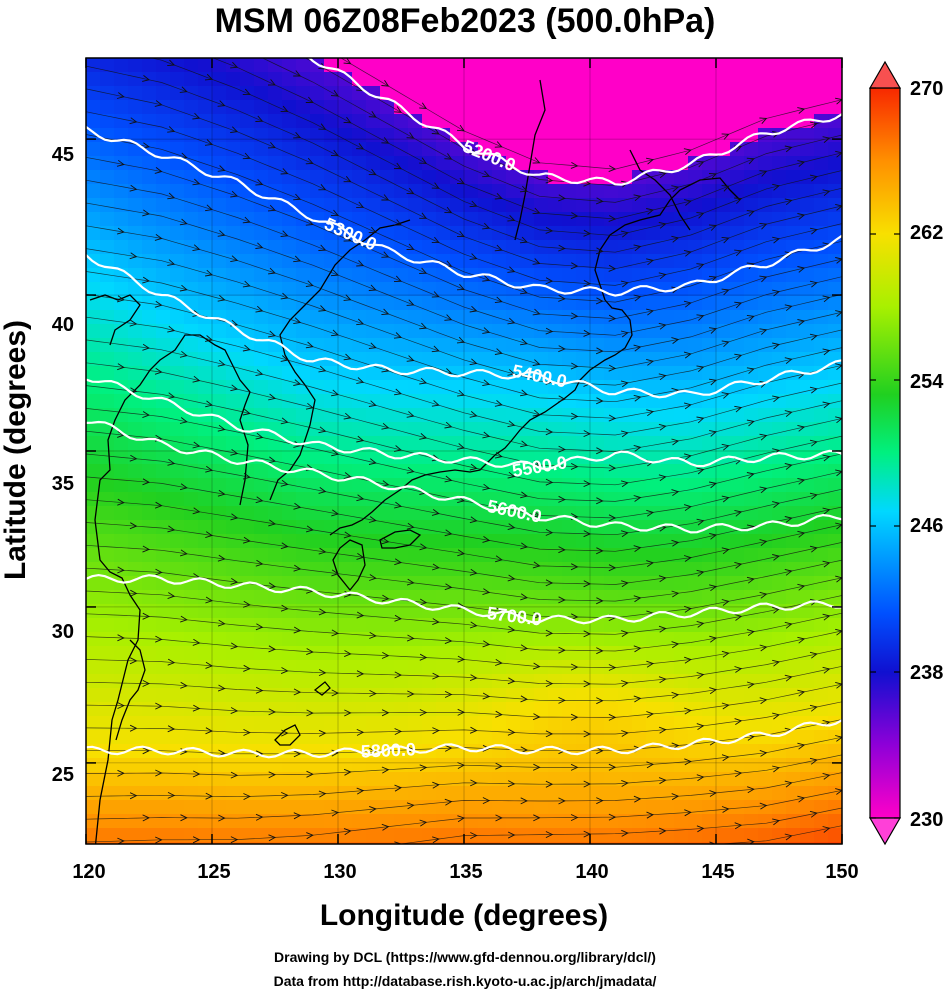 The width and height of the screenshot is (950, 993). I want to click on contour-label: 5800.0, so click(388, 750).